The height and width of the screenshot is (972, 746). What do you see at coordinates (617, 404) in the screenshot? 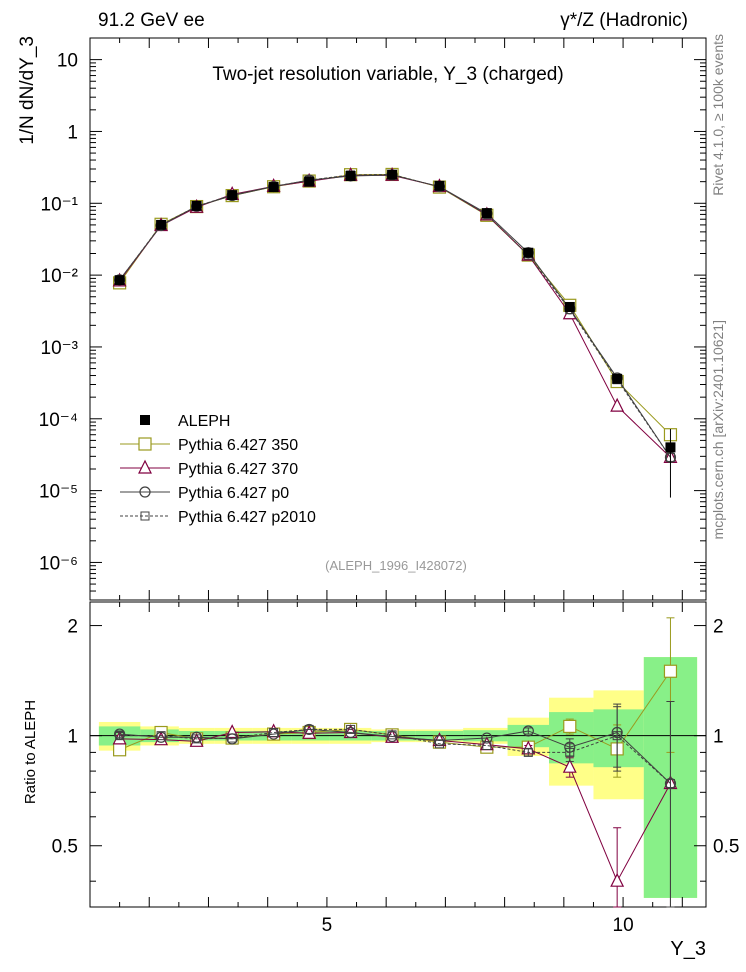
I see `series-point` at bounding box center [617, 404].